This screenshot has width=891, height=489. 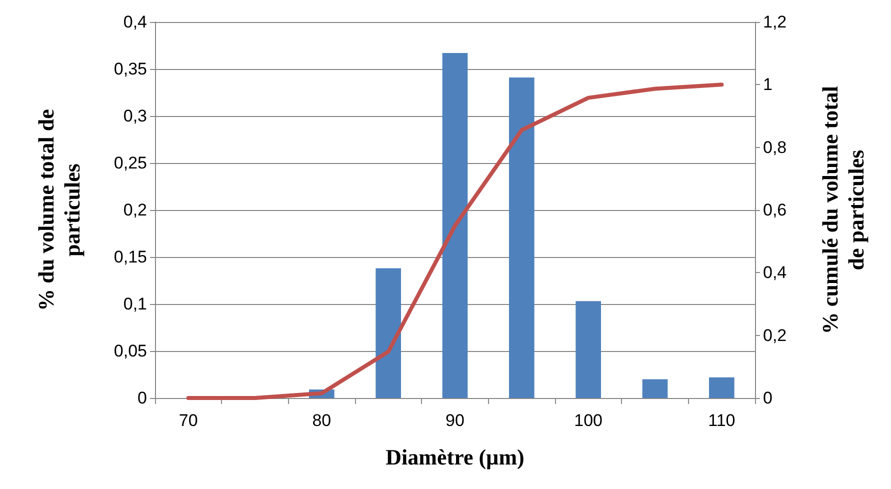 What do you see at coordinates (130, 69) in the screenshot?
I see `y-tick-label: 0,35` at bounding box center [130, 69].